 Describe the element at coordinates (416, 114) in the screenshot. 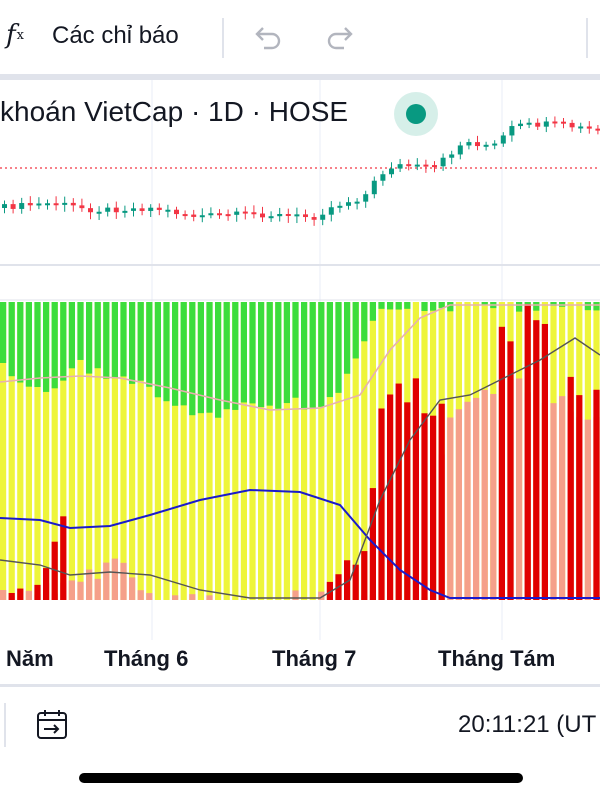

I see `market-status-indicator` at that location.